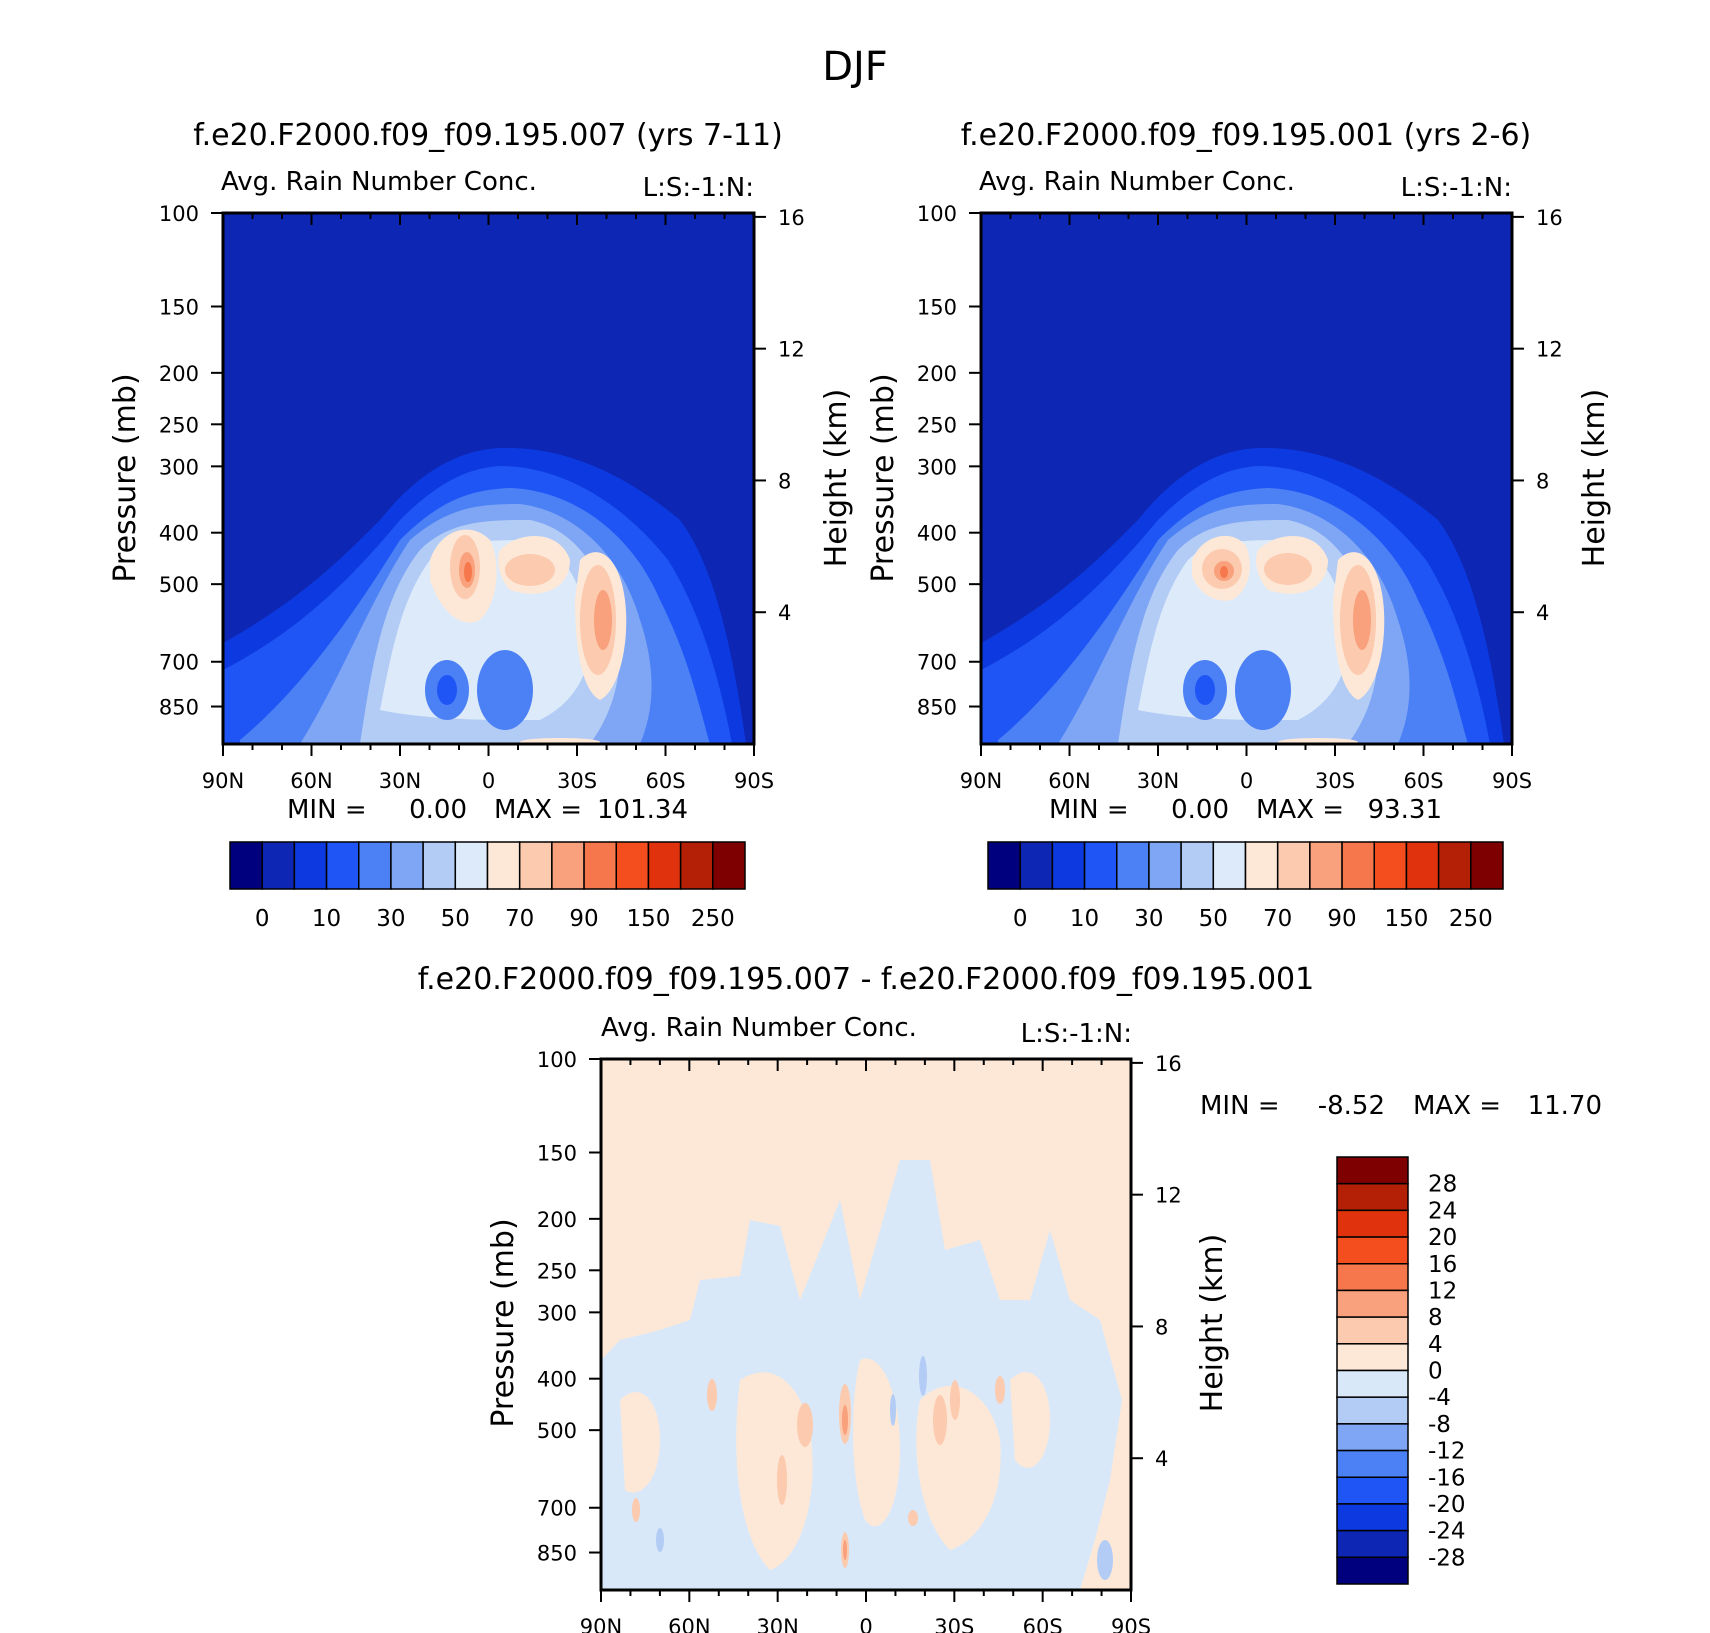 The height and width of the screenshot is (1633, 1710). What do you see at coordinates (1439, 1398) in the screenshot?
I see `colorbar-label: -4` at bounding box center [1439, 1398].